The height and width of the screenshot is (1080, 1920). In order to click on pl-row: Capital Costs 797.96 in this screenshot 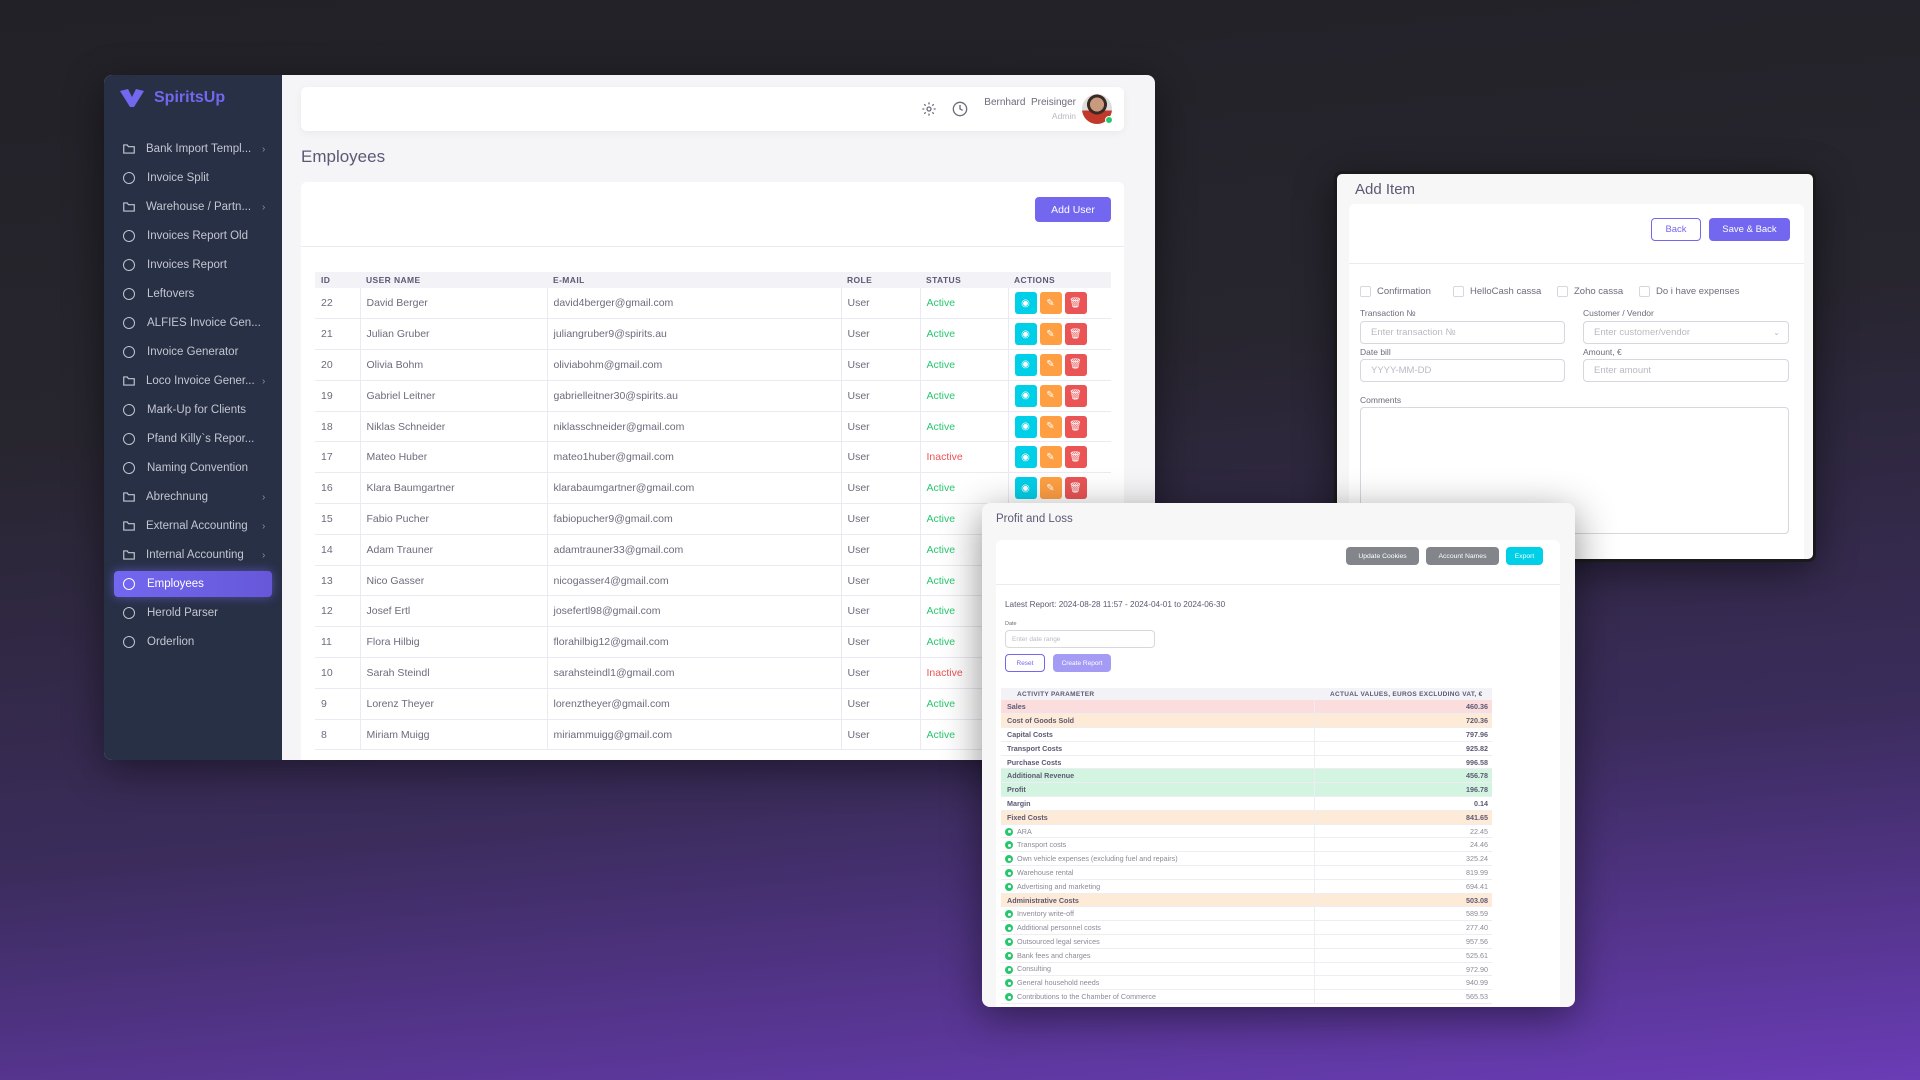, I will do `click(1246, 734)`.